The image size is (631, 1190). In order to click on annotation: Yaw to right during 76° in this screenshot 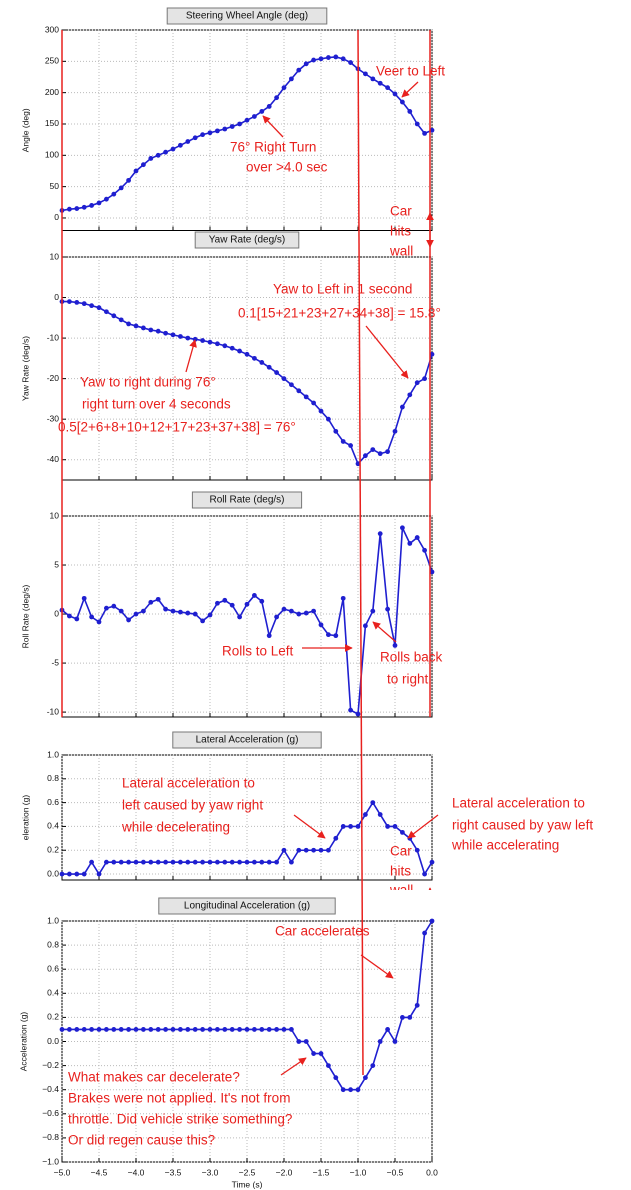, I will do `click(148, 382)`.